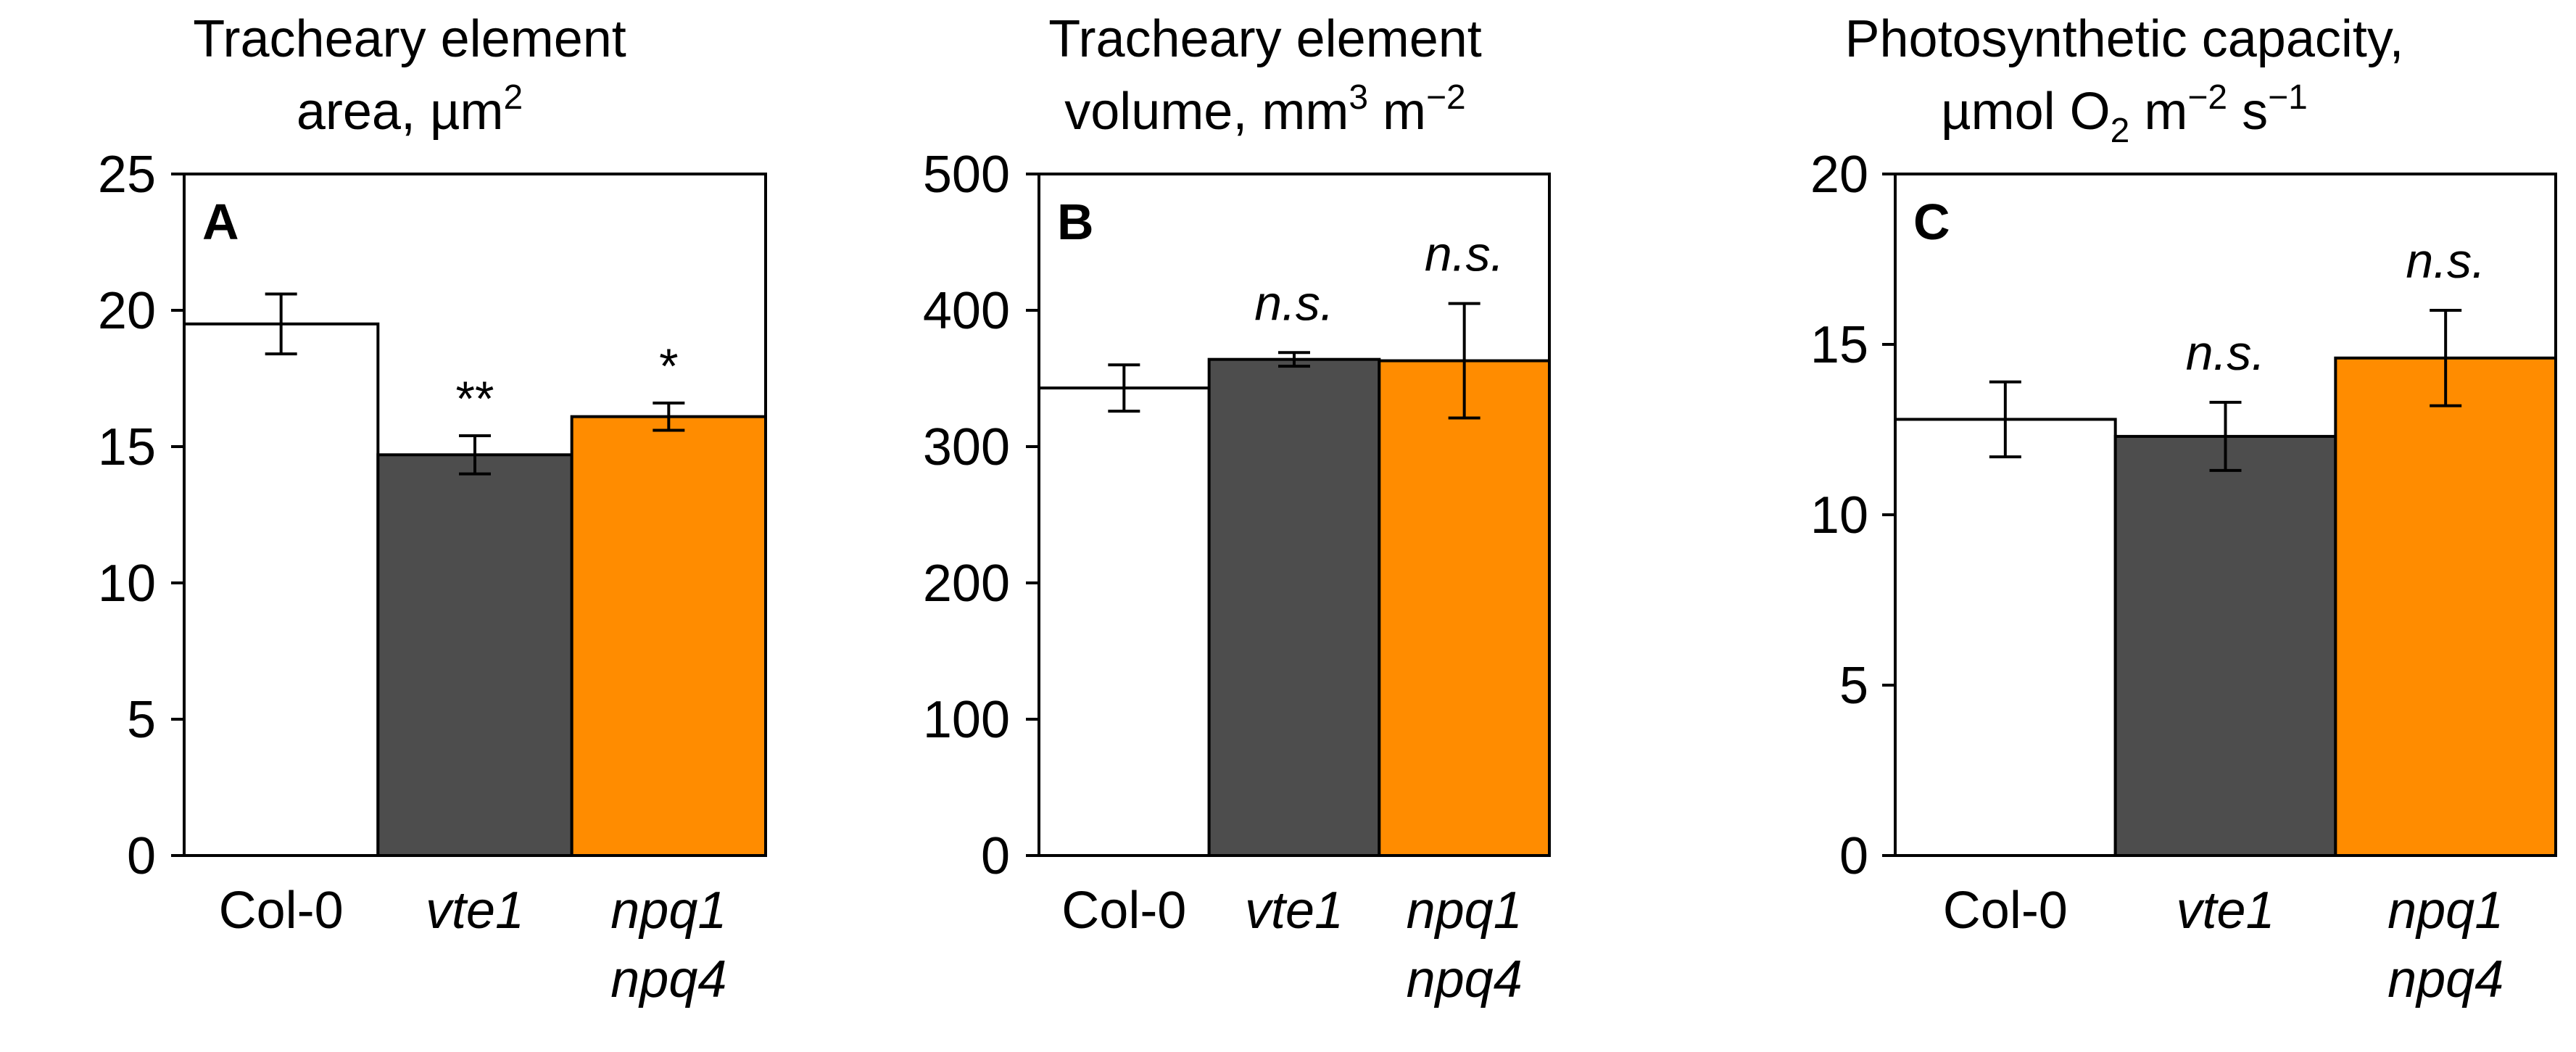 This screenshot has height=1052, width=2576. What do you see at coordinates (1265, 39) in the screenshot?
I see `panel-b-title-line1: Tracheary element` at bounding box center [1265, 39].